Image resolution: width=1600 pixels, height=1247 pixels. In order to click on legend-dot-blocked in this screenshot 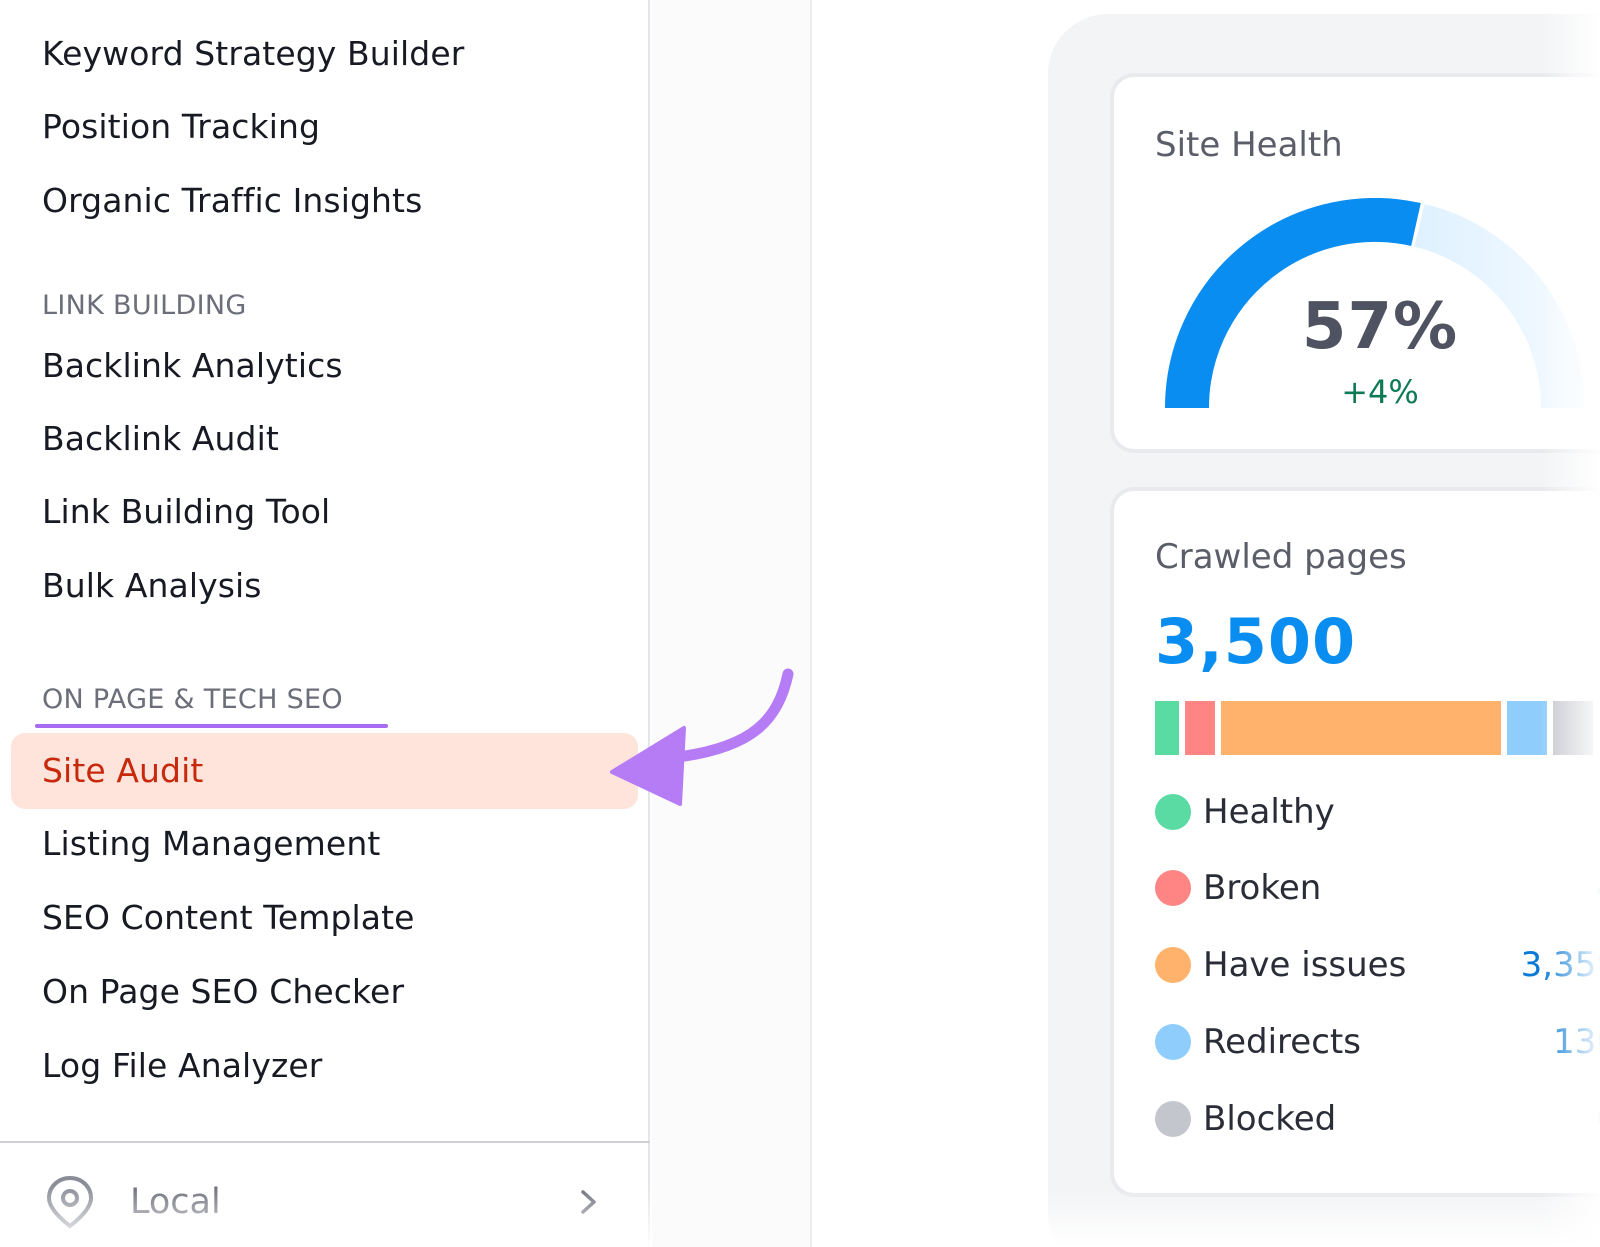, I will do `click(1173, 1119)`.